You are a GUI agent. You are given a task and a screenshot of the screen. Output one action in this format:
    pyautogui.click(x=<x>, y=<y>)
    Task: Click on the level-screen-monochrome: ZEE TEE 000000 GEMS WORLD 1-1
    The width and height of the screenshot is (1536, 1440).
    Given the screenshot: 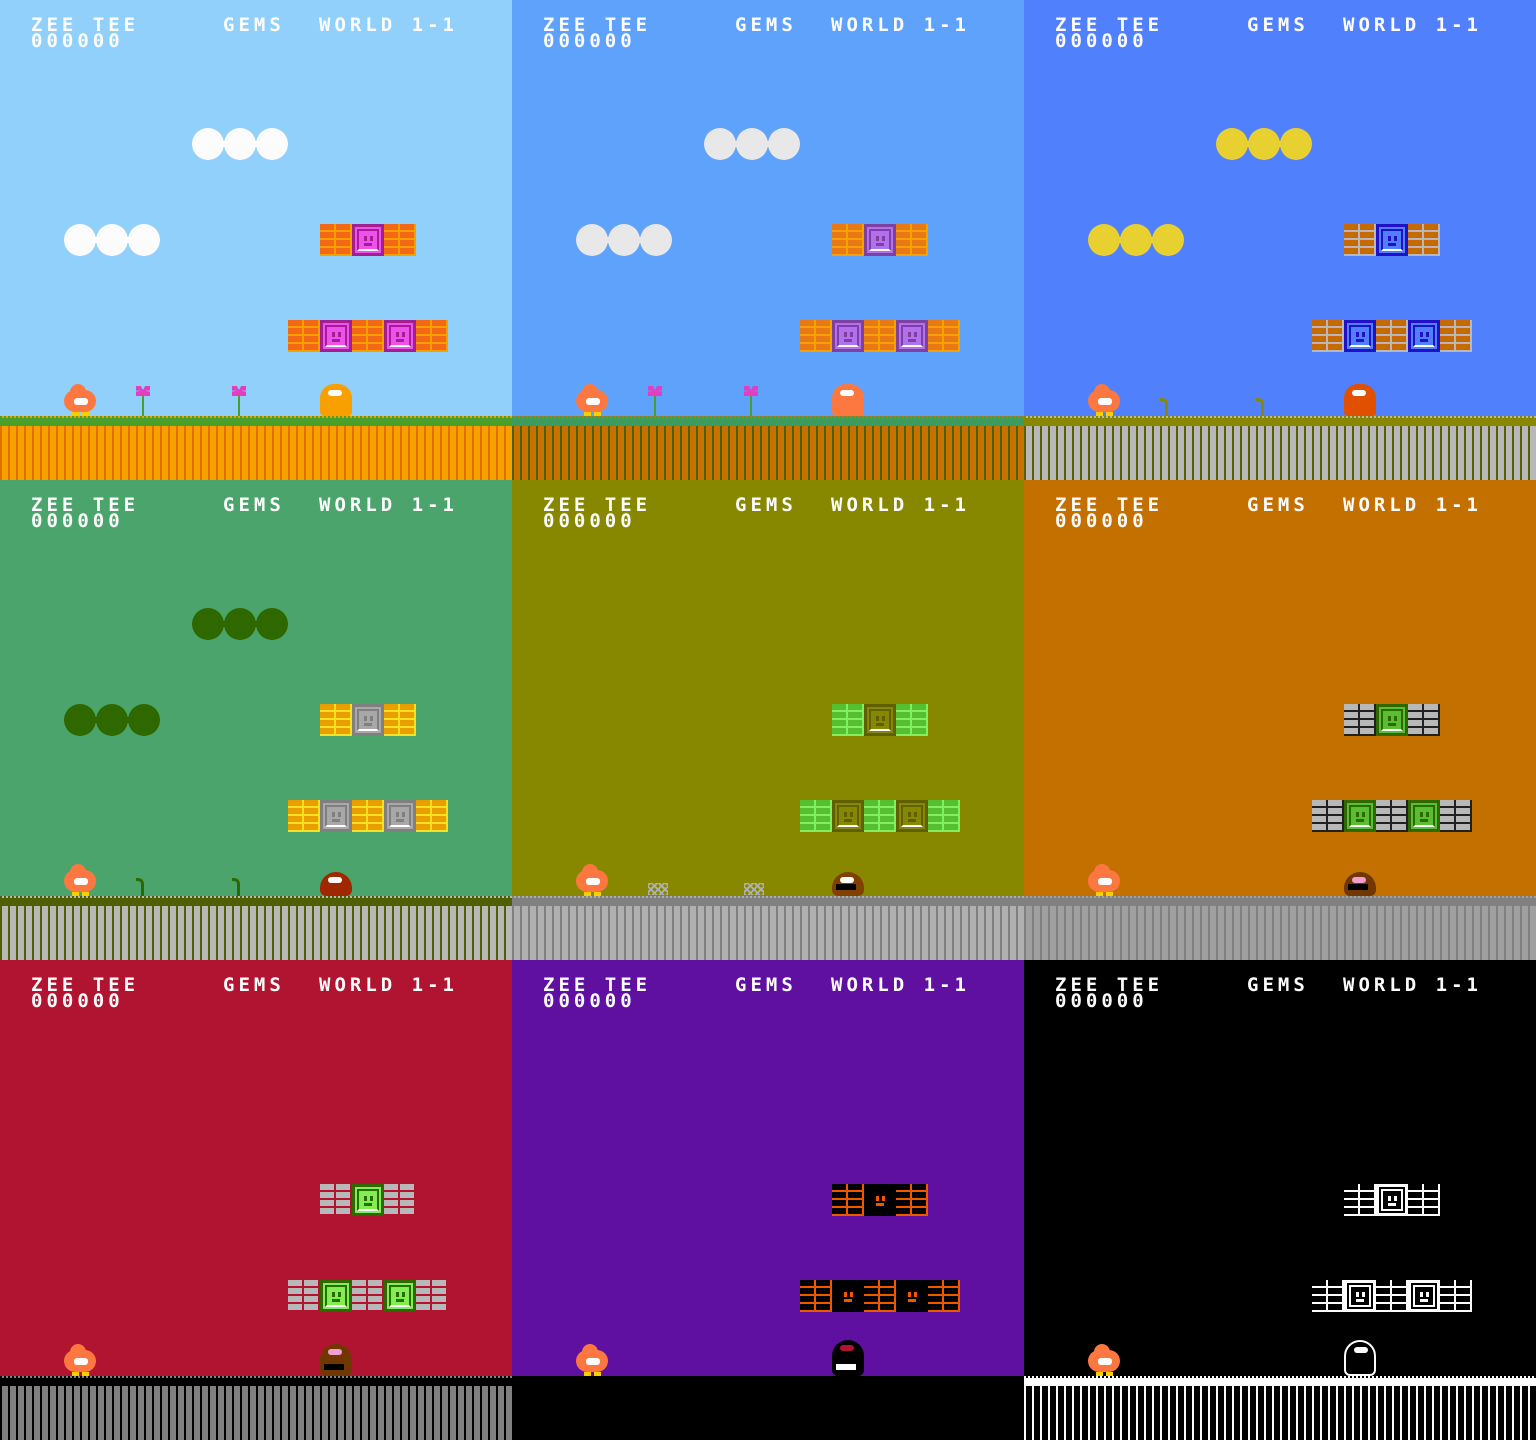 What is the action you would take?
    pyautogui.click(x=1280, y=1200)
    